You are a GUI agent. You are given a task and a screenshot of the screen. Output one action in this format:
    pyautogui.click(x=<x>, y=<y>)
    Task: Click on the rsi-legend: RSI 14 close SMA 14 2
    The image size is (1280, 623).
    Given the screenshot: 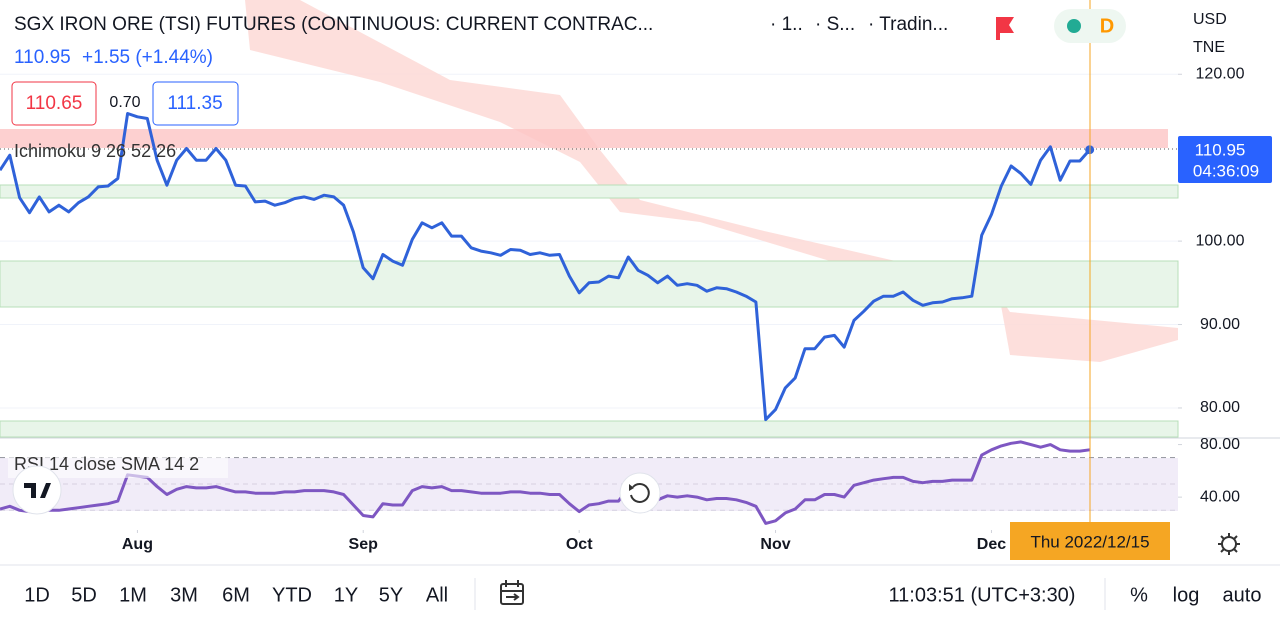 What is the action you would take?
    pyautogui.click(x=106, y=464)
    